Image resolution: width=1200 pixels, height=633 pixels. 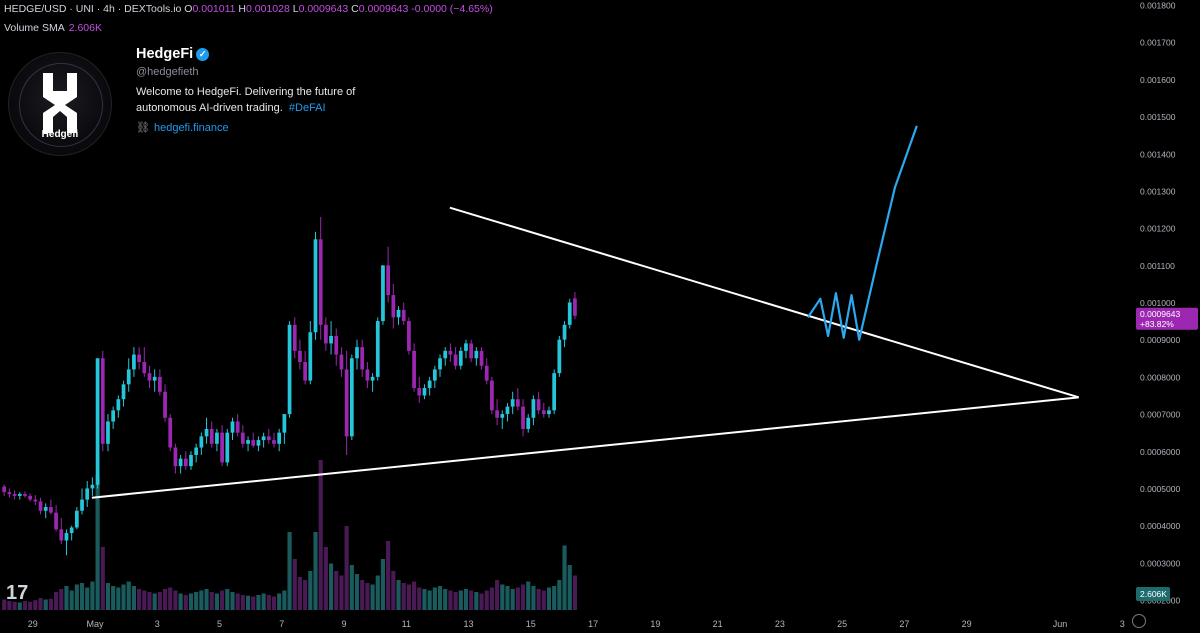 I want to click on time-tick-label: 9, so click(x=344, y=624).